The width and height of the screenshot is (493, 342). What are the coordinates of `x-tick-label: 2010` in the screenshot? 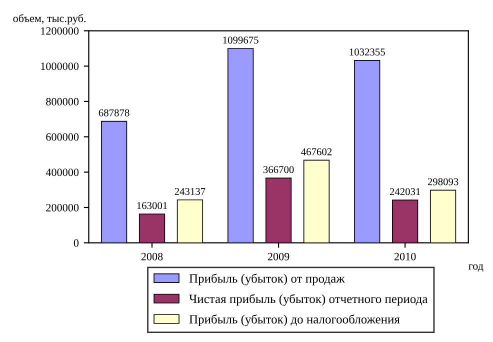 It's located at (405, 256).